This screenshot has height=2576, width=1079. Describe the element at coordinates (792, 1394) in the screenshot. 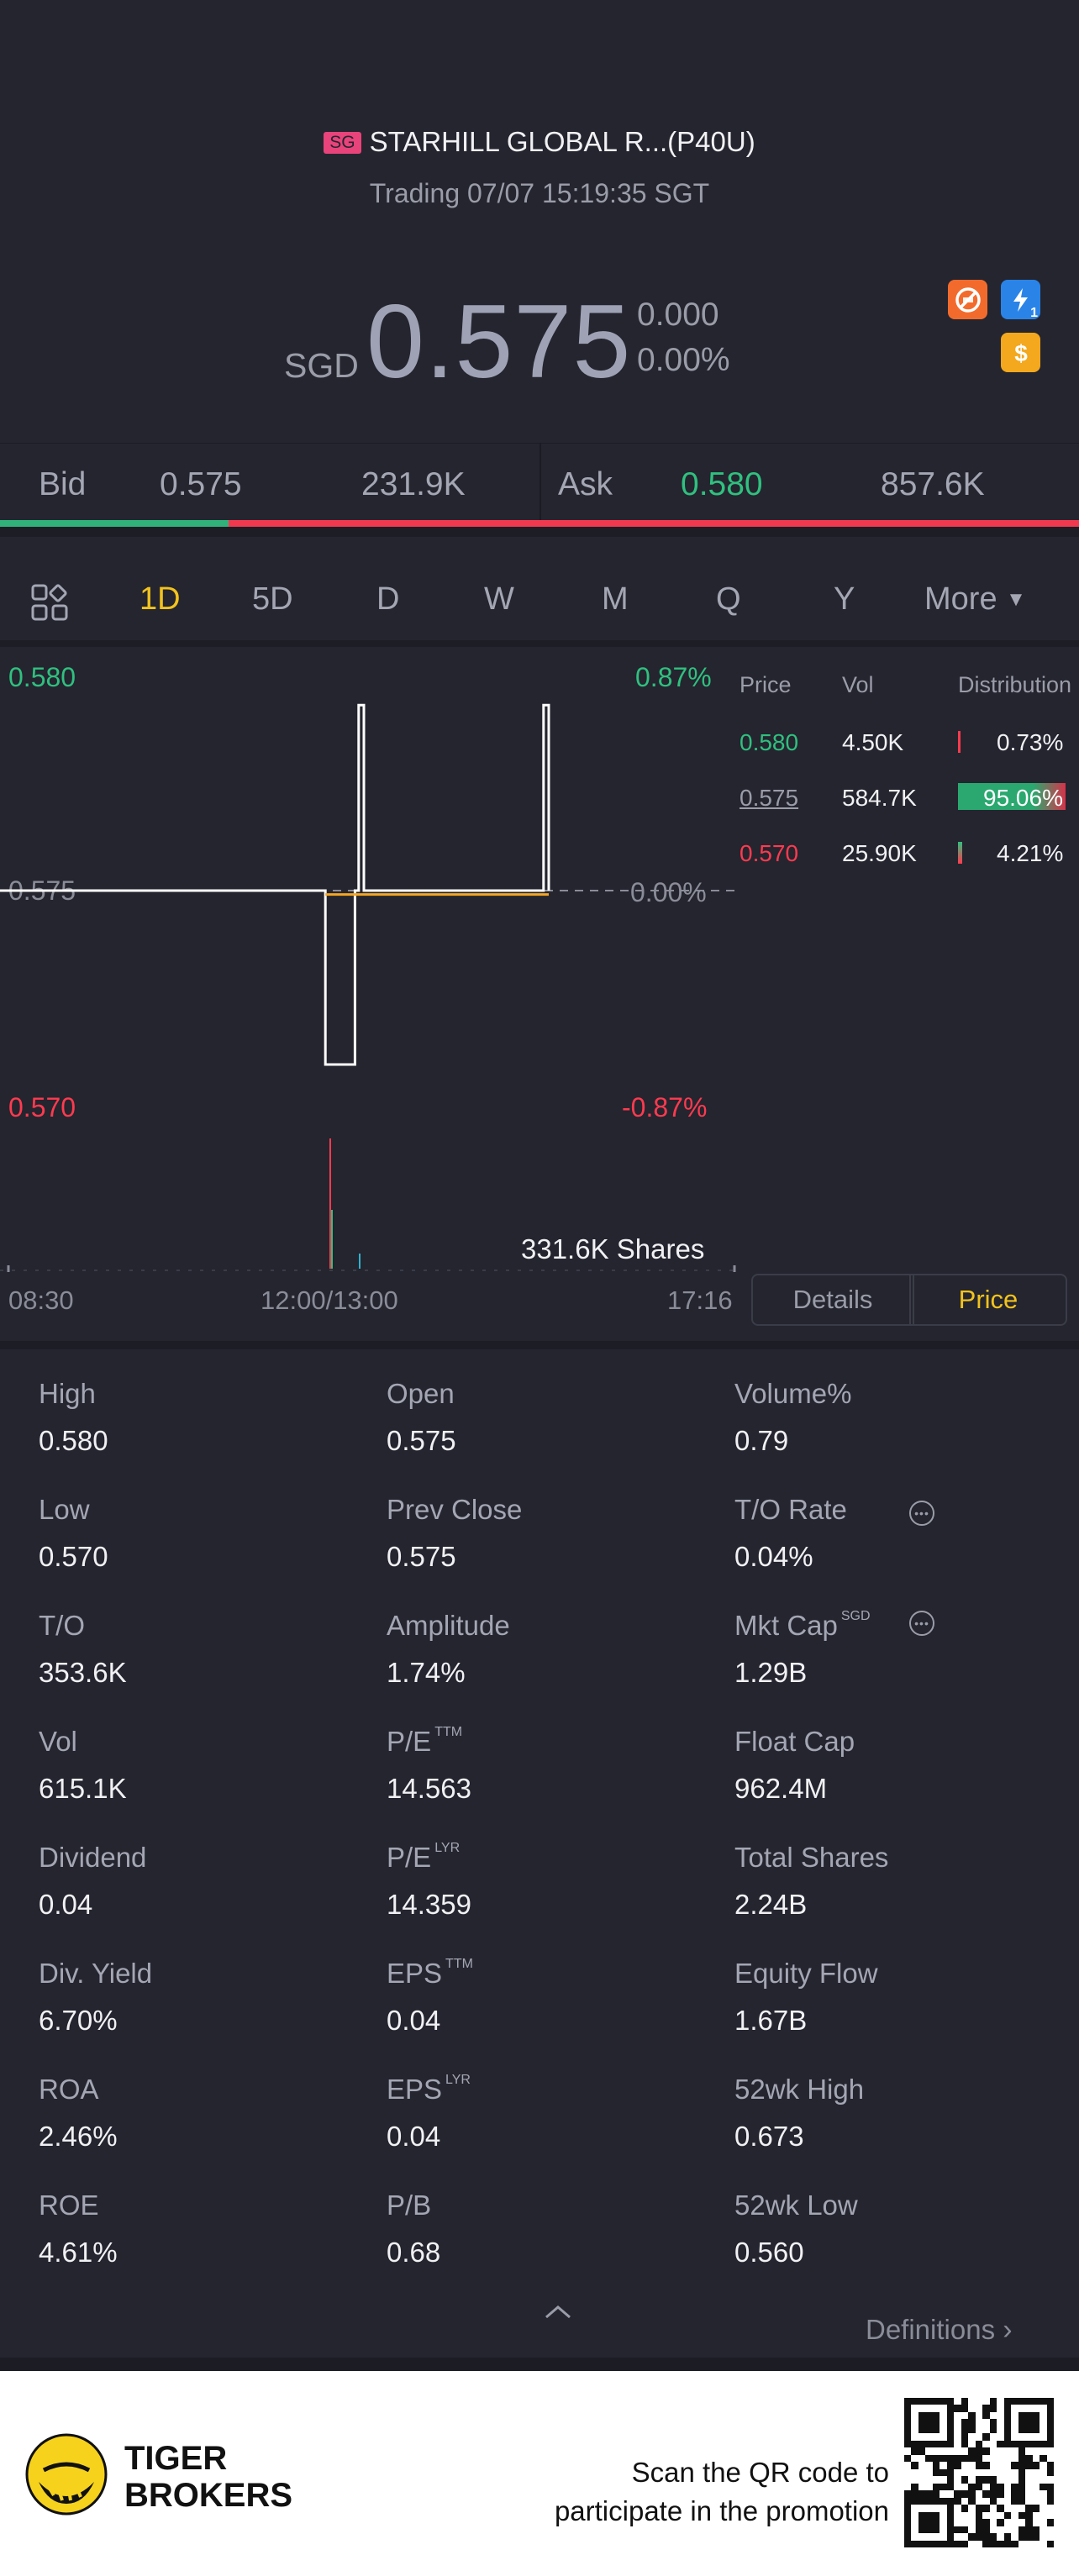

I see `stat-label: Volume%` at that location.